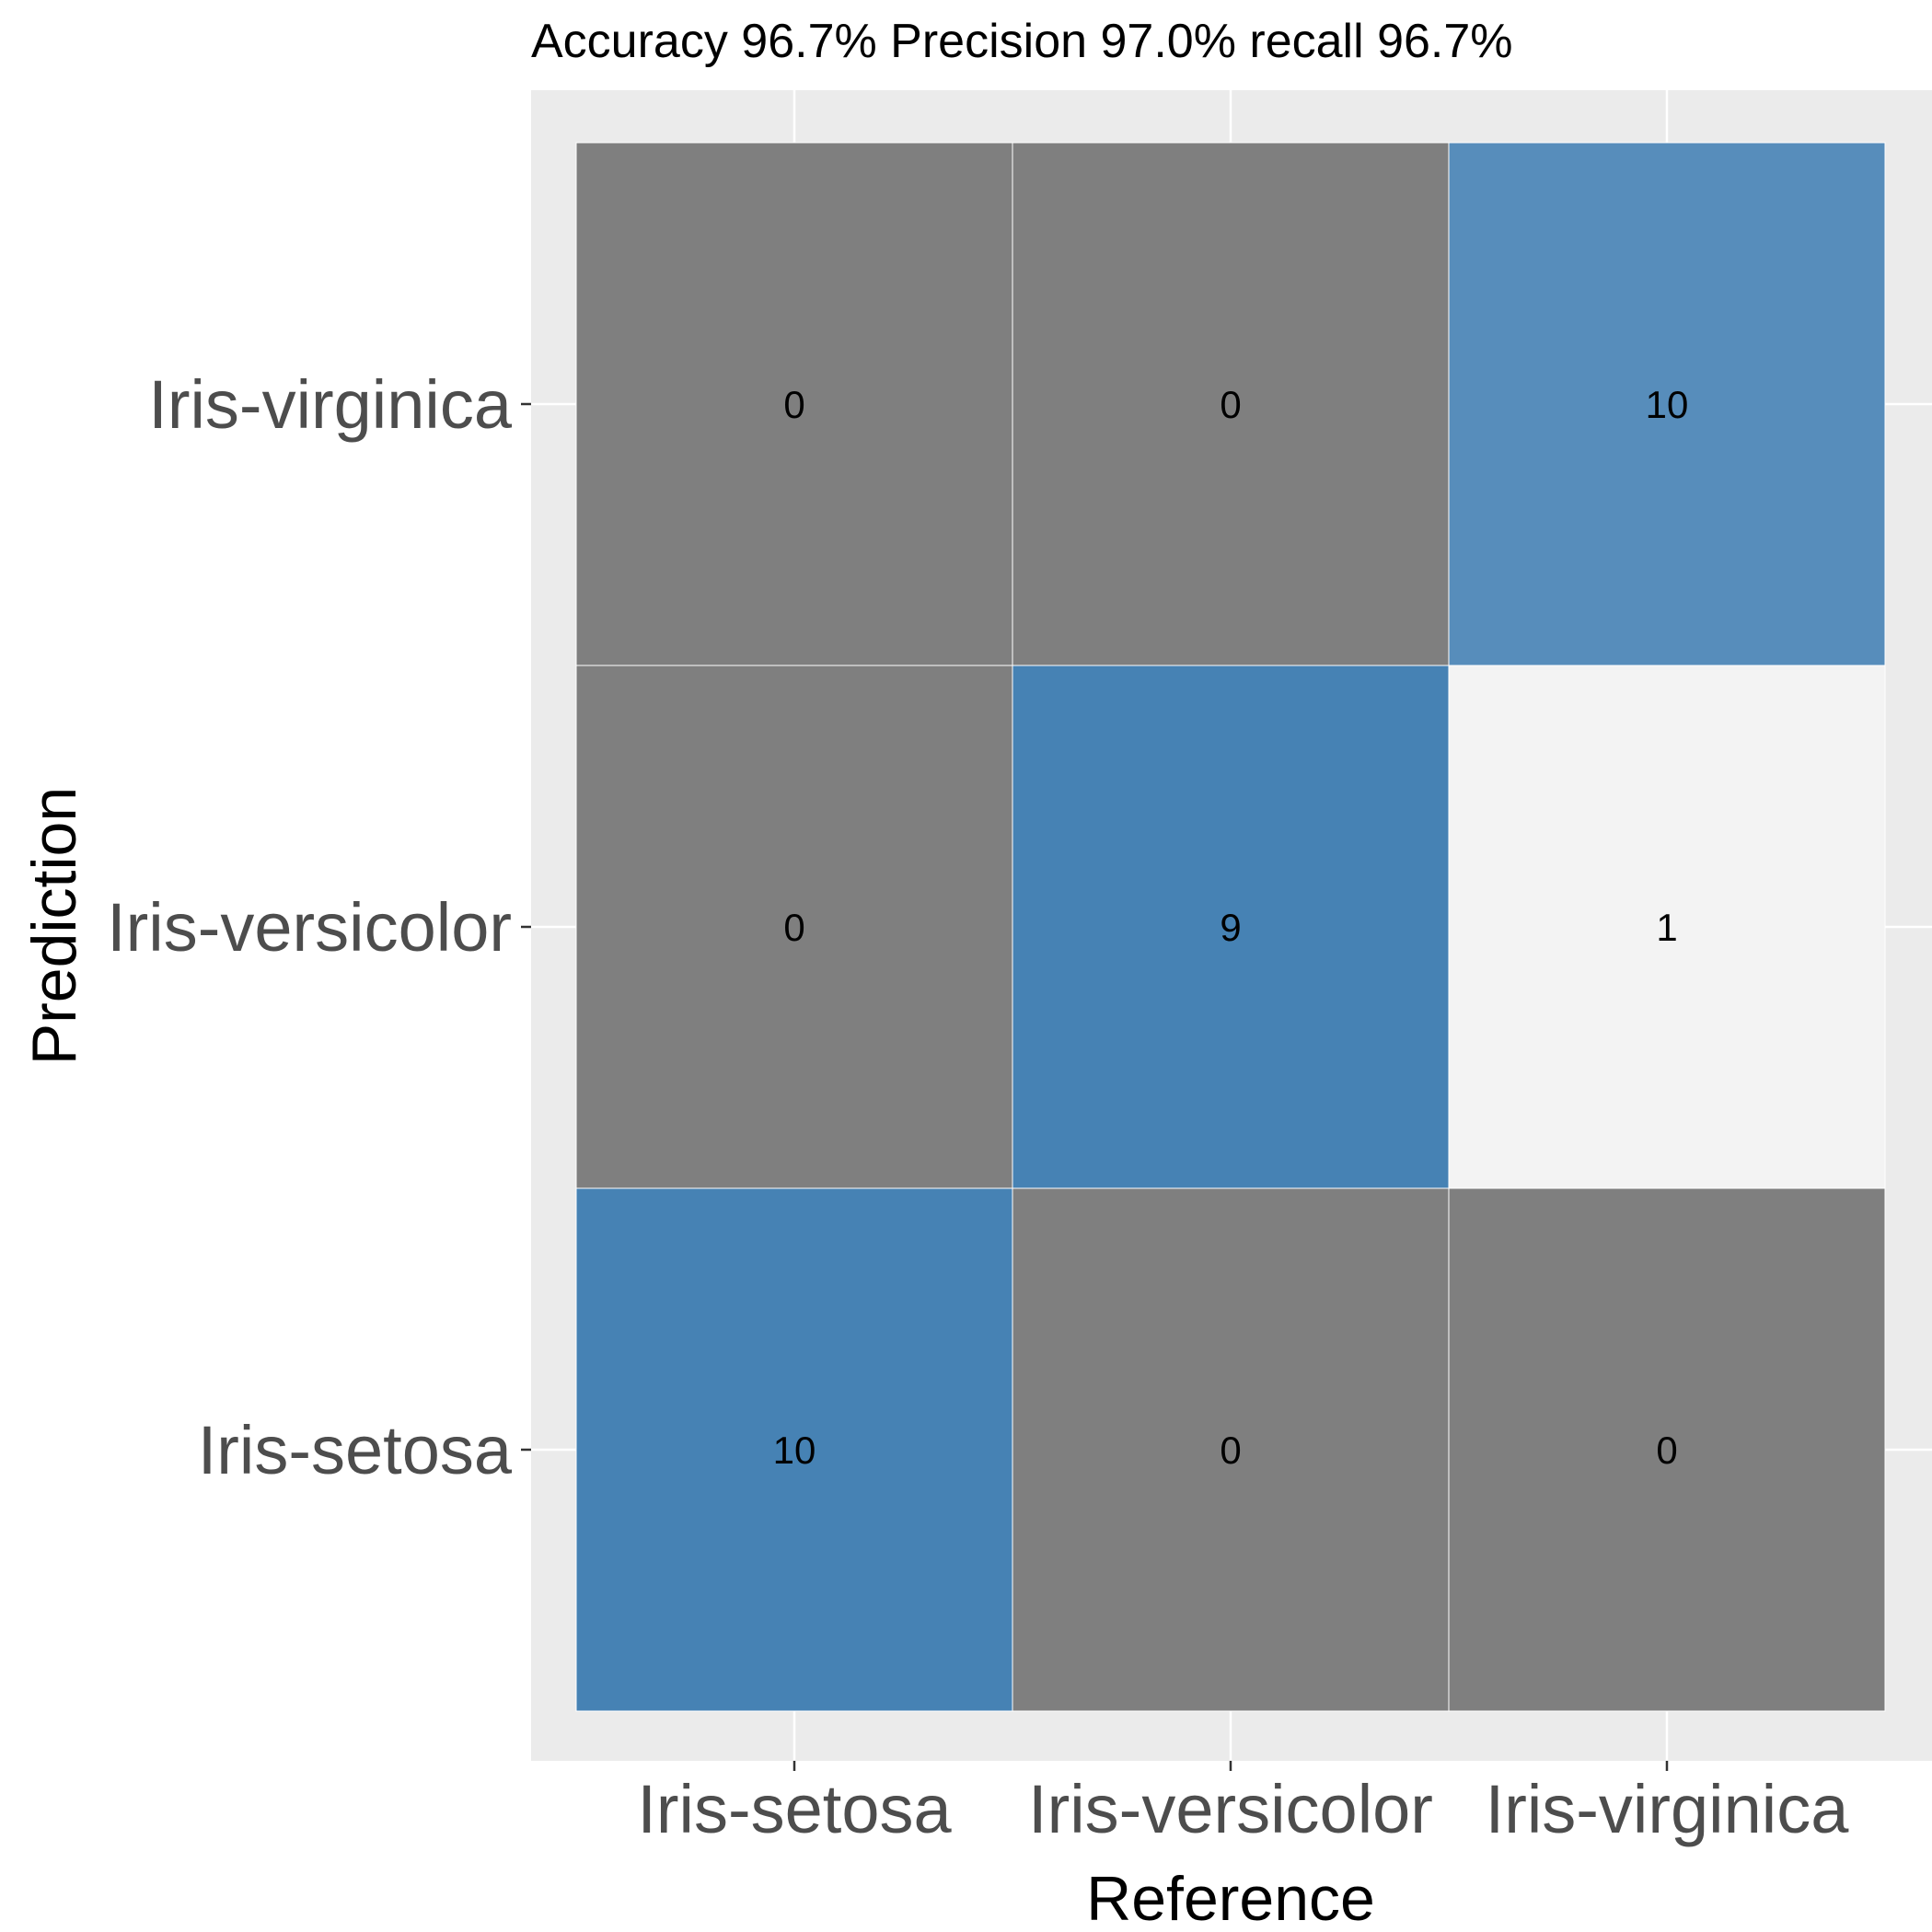 The height and width of the screenshot is (1932, 1932). I want to click on cell-ref-iris-virginica-pred-iris-virginica, so click(1667, 404).